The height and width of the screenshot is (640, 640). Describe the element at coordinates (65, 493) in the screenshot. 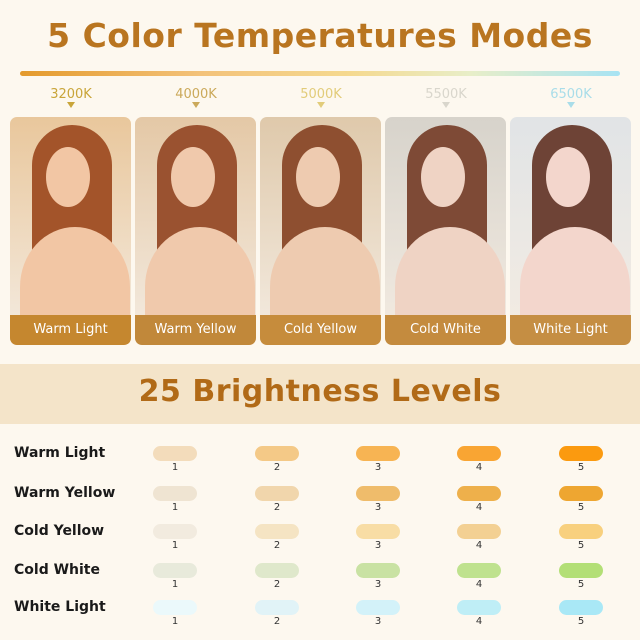

I see `row-label: Warm Yellow` at that location.